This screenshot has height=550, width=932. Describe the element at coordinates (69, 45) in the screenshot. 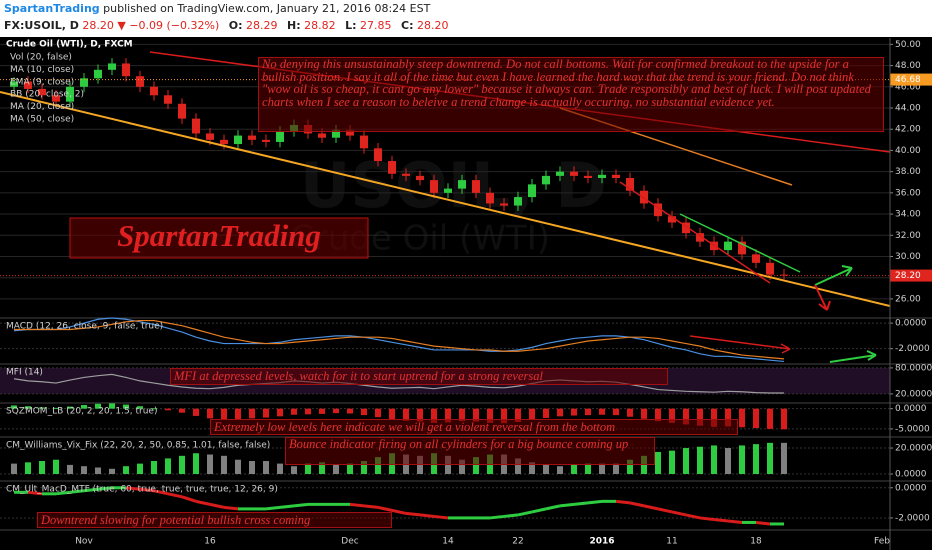

I see `chart-title: Crude Oil (WTI), D, FXCM` at that location.